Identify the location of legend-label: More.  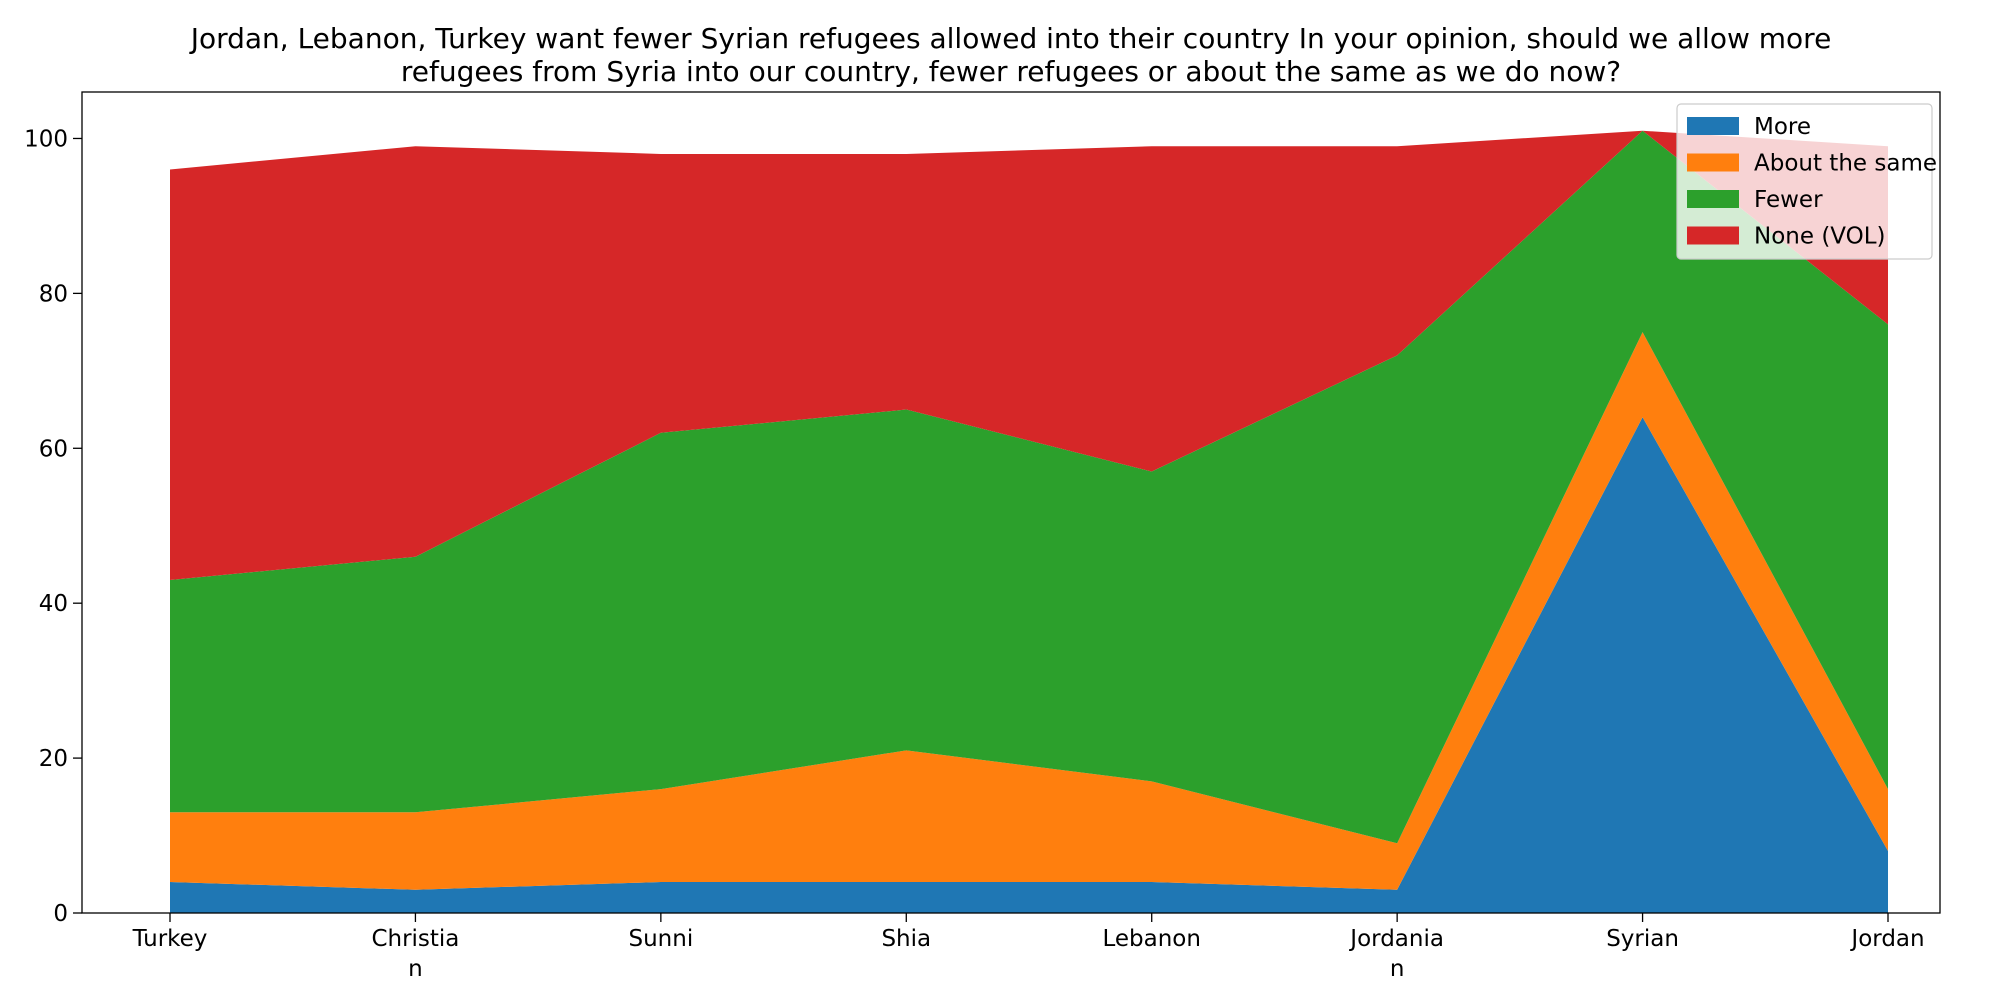
(1782, 127).